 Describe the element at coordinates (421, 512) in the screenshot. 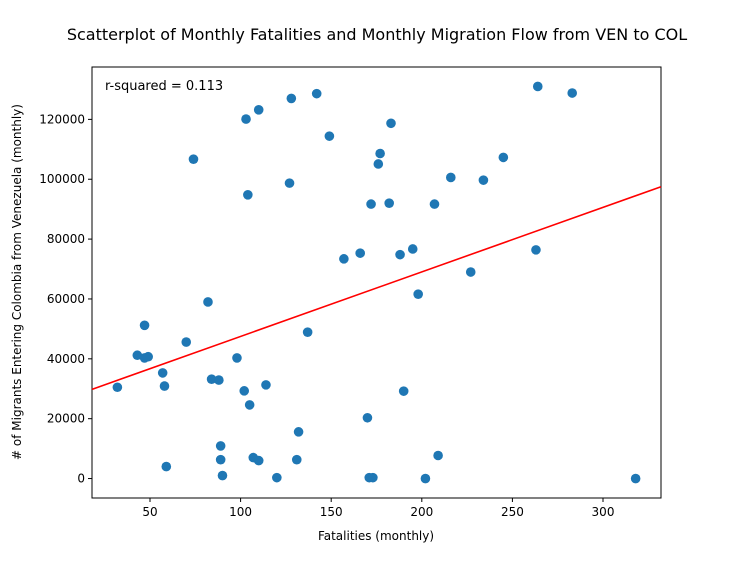

I see `x-tick-label: 200` at that location.